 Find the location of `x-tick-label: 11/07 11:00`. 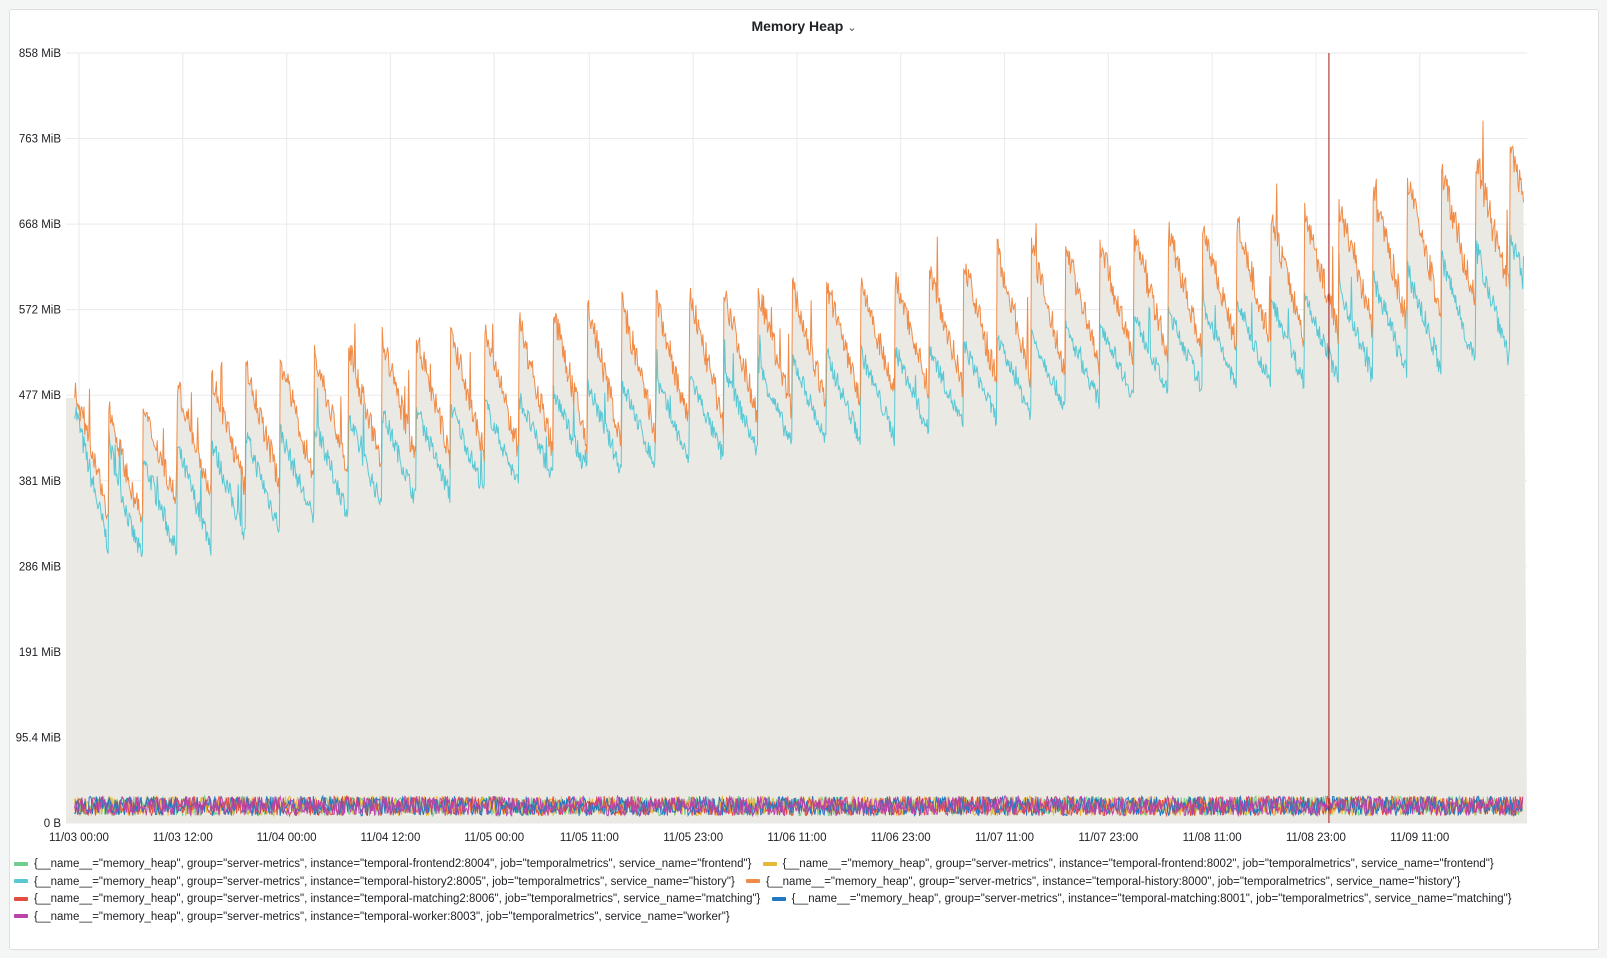

x-tick-label: 11/07 11:00 is located at coordinates (1004, 838).